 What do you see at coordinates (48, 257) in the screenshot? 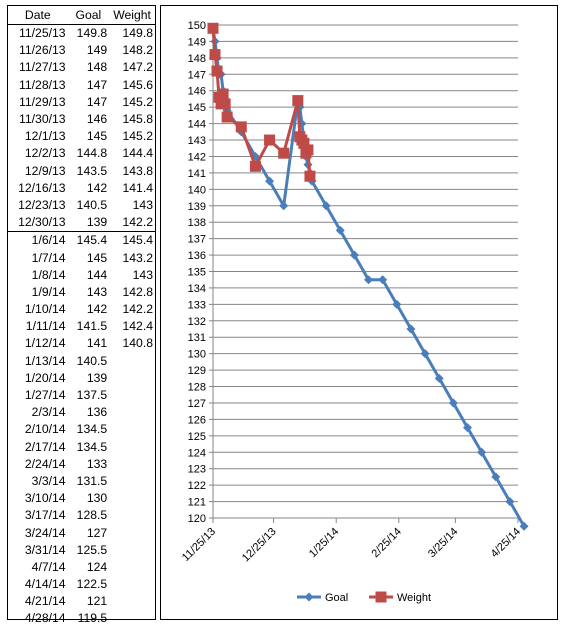
I see `cell-date: 1/7/14` at bounding box center [48, 257].